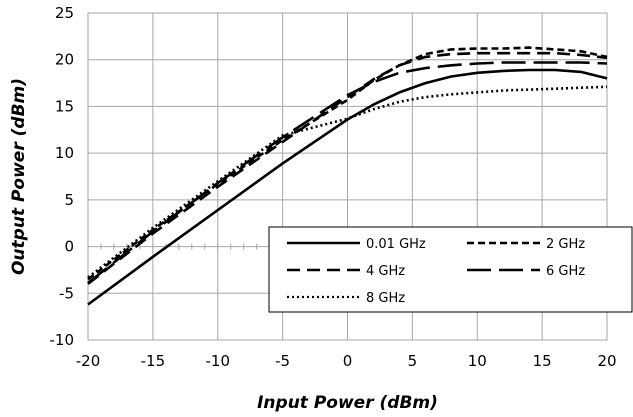 The height and width of the screenshot is (417, 633). What do you see at coordinates (88, 361) in the screenshot?
I see `x-tick-label: -20` at bounding box center [88, 361].